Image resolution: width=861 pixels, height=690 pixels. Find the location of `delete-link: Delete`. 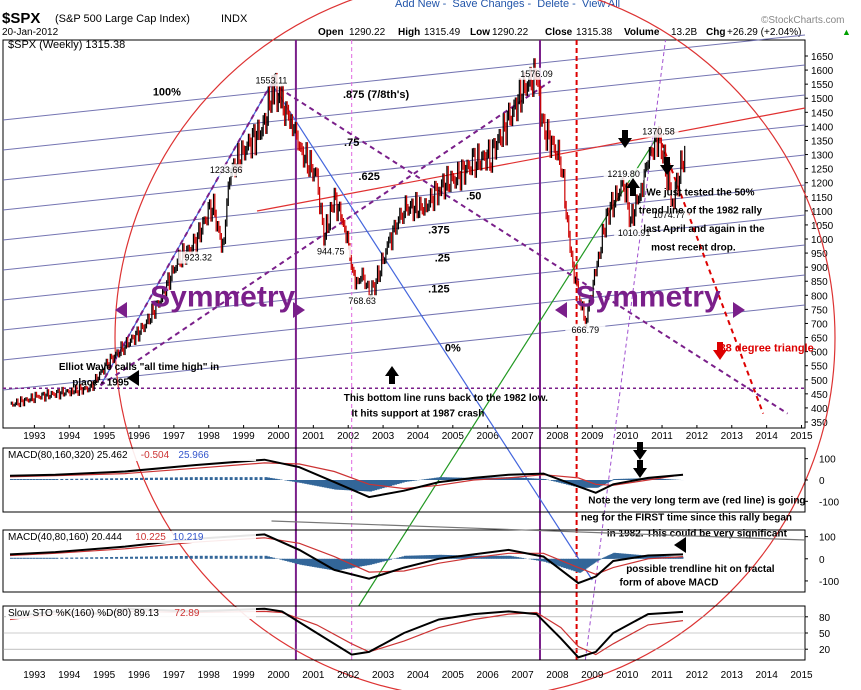

delete-link: Delete is located at coordinates (553, 5).